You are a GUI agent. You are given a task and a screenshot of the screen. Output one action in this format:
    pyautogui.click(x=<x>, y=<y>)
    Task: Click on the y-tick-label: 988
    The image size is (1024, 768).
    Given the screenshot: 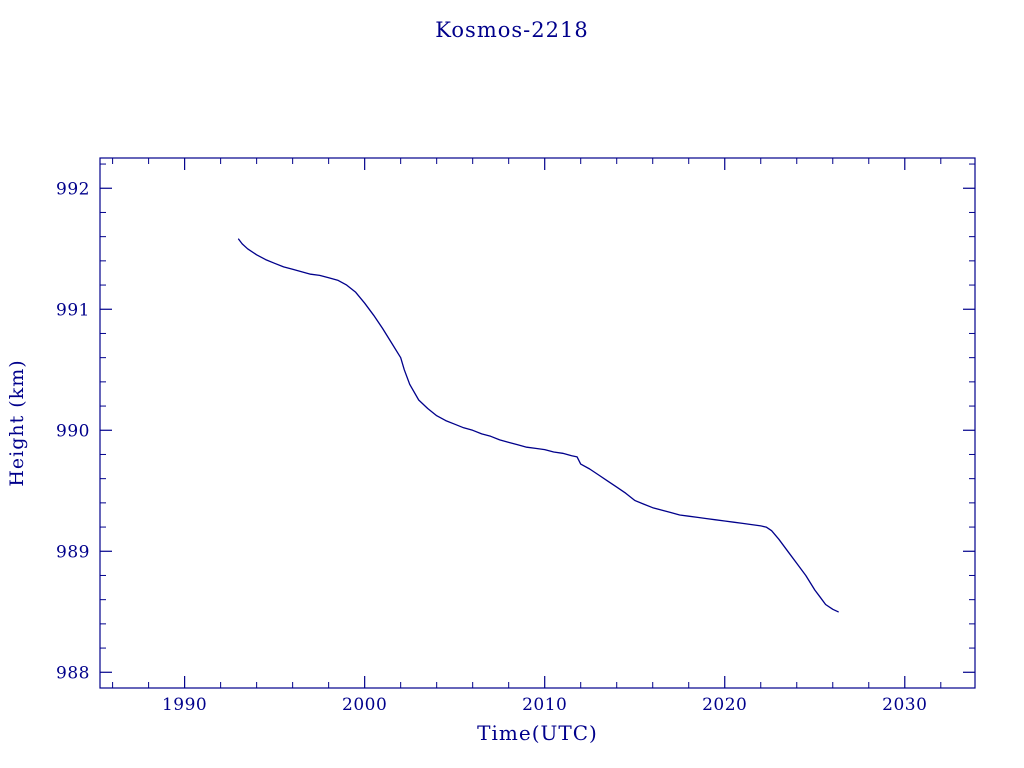 What is the action you would take?
    pyautogui.click(x=73, y=673)
    